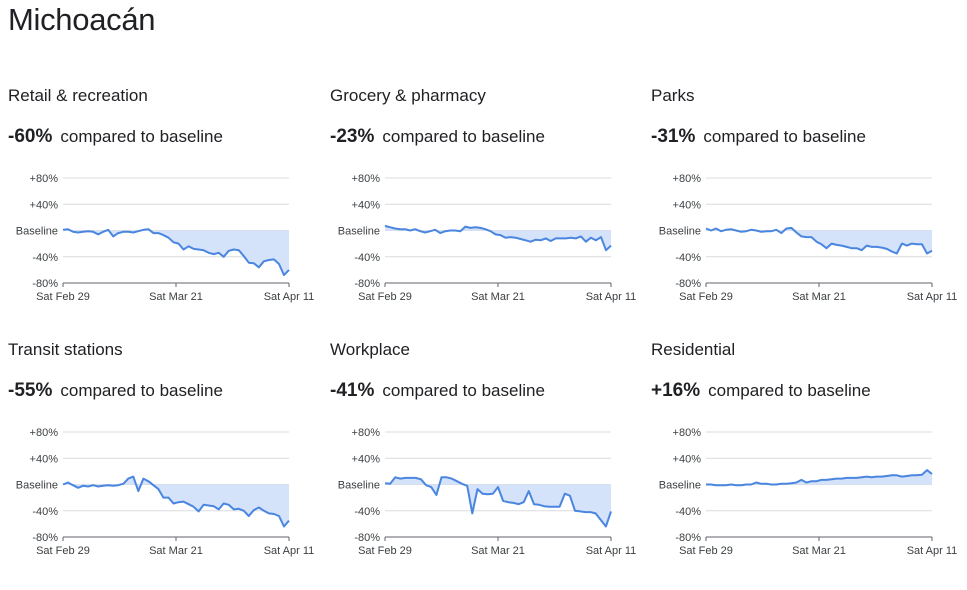 The image size is (967, 590). I want to click on headline: -31% compared to baseline, so click(758, 137).